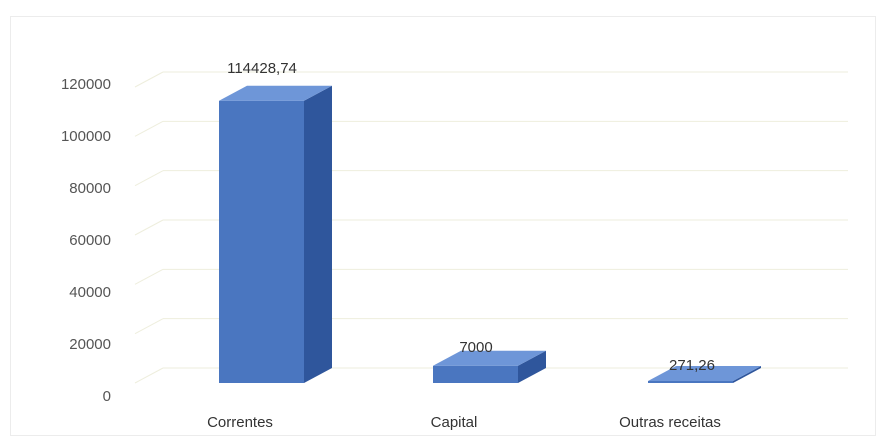 Image resolution: width=884 pixels, height=440 pixels. I want to click on x-axis-categories: Correntes Capital Outras receitas, so click(464, 422).